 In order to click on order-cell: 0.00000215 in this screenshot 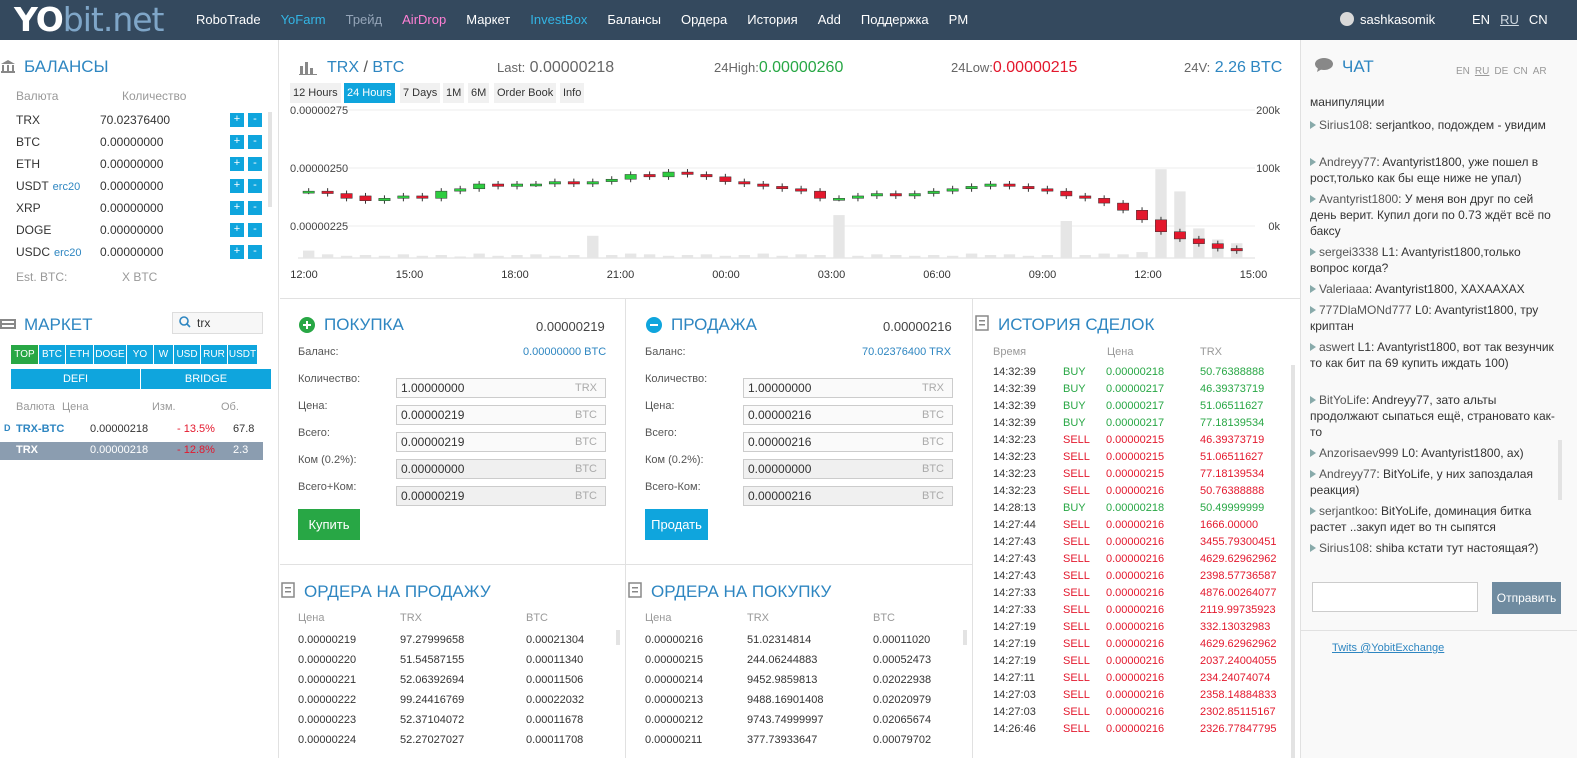, I will do `click(674, 660)`.